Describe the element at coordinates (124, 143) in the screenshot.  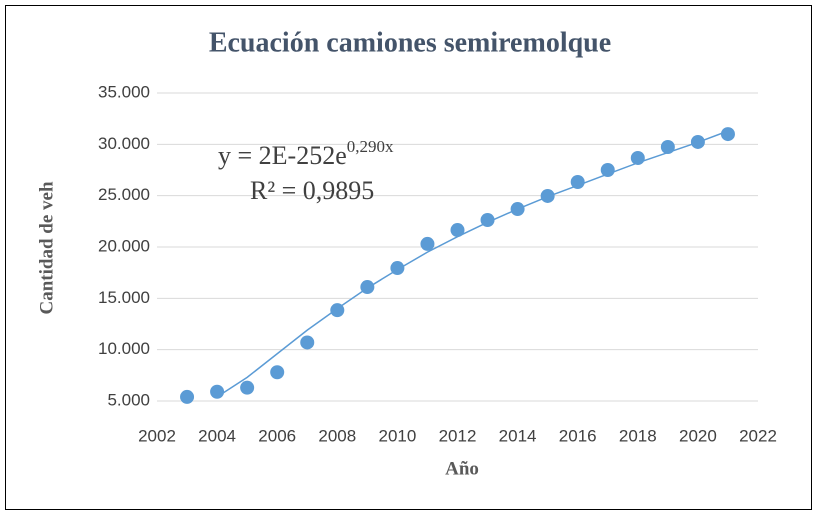
I see `y-tick-label: 30.000` at that location.